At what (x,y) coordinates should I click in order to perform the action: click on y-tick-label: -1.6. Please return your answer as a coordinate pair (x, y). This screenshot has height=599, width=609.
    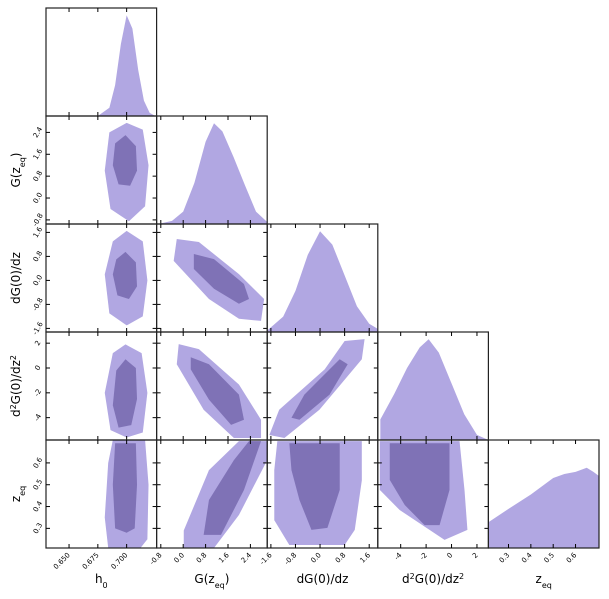
    Looking at the image, I should click on (38, 328).